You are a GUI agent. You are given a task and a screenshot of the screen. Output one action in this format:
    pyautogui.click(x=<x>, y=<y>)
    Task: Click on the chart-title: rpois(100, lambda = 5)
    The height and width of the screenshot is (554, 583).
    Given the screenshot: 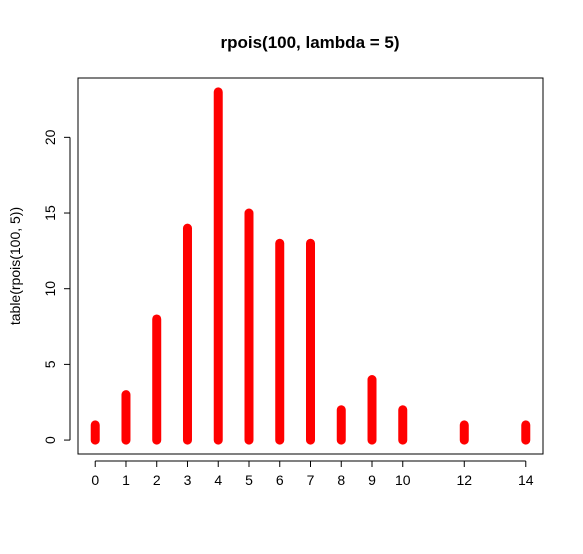 What is the action you would take?
    pyautogui.click(x=309, y=42)
    